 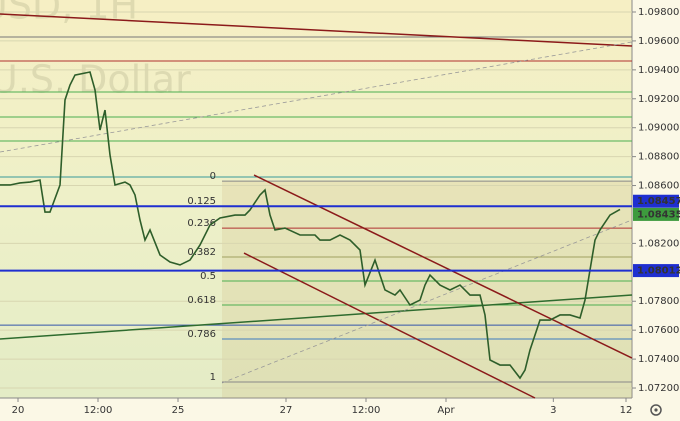 I want to click on y-tick-label: 1.09800, so click(x=658, y=12).